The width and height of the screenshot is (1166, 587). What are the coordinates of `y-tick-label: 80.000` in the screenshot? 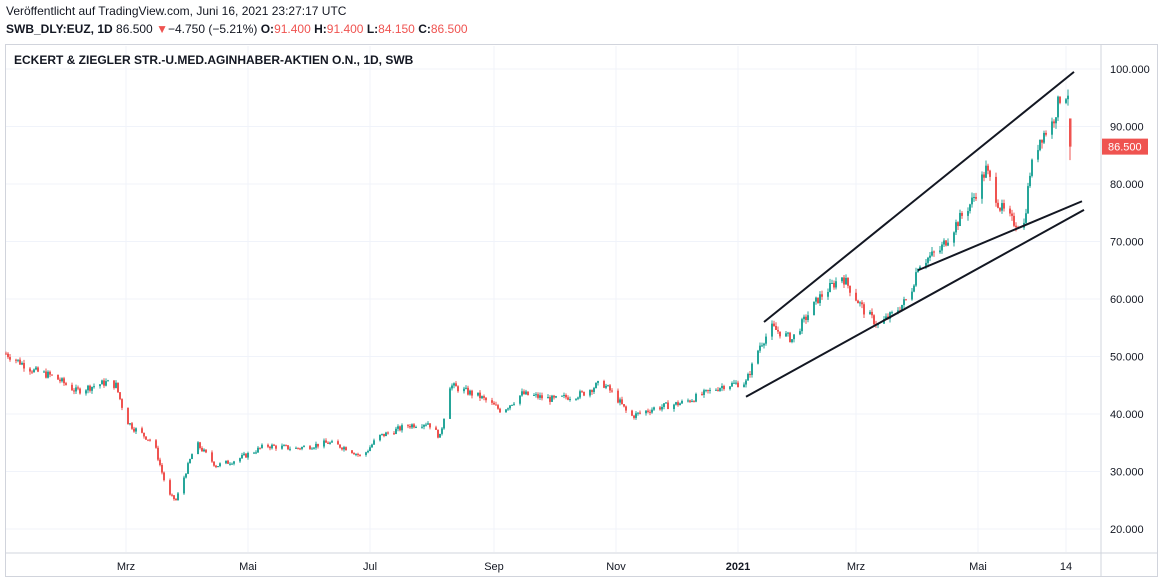 It's located at (1127, 185).